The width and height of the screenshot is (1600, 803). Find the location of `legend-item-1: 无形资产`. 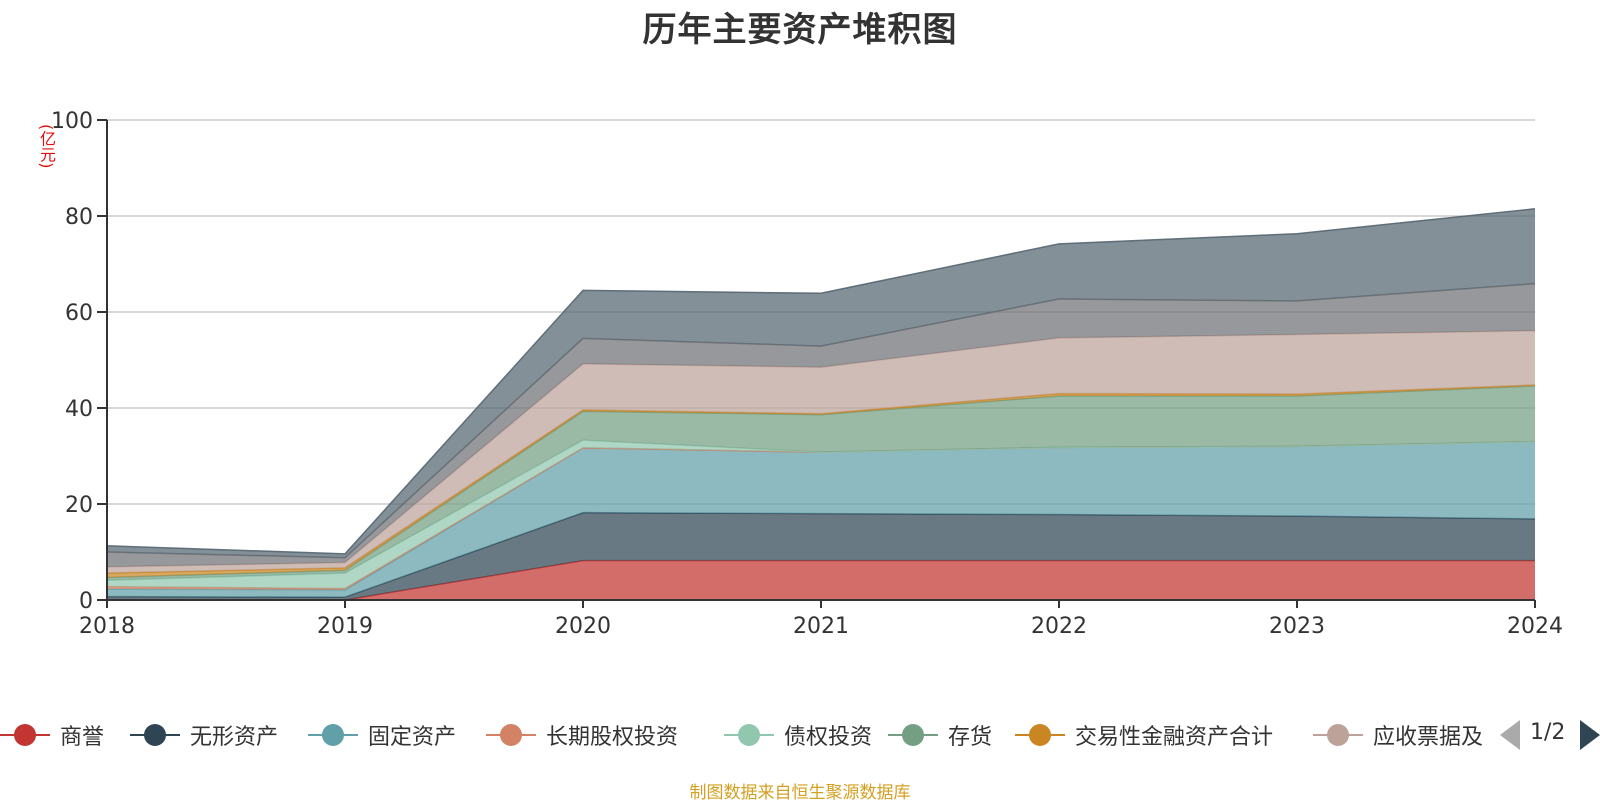

legend-item-1: 无形资产 is located at coordinates (204, 735).